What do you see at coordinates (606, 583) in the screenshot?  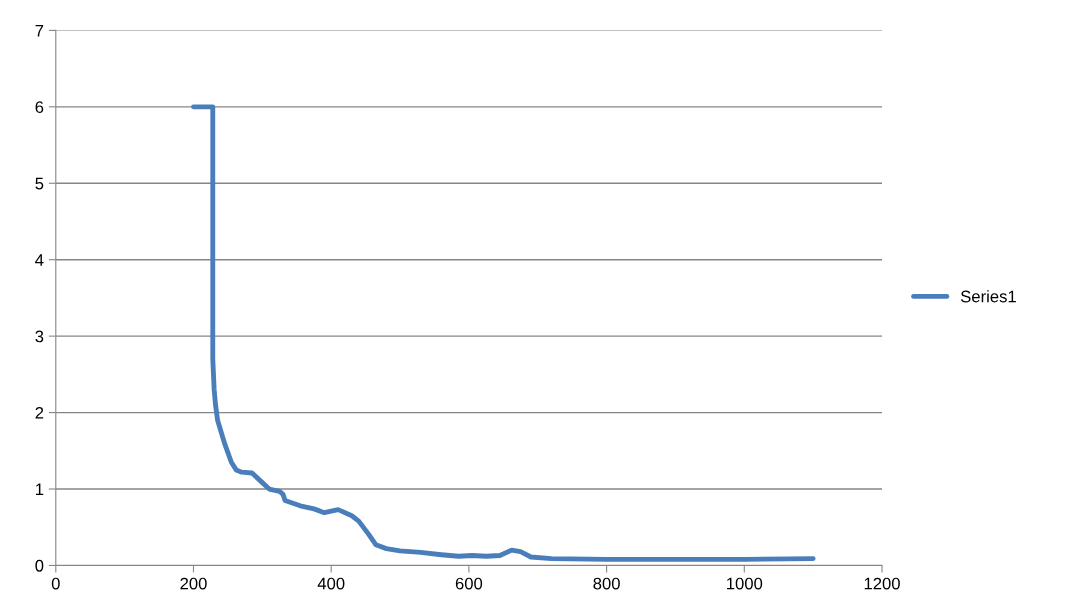 I see `x-tick-label: 800` at bounding box center [606, 583].